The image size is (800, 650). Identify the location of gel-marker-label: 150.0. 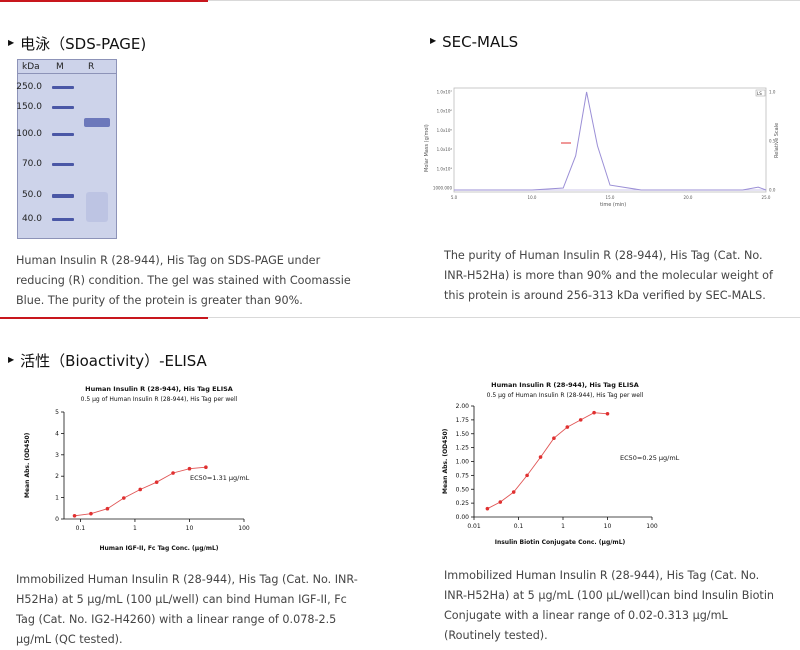
(29, 107).